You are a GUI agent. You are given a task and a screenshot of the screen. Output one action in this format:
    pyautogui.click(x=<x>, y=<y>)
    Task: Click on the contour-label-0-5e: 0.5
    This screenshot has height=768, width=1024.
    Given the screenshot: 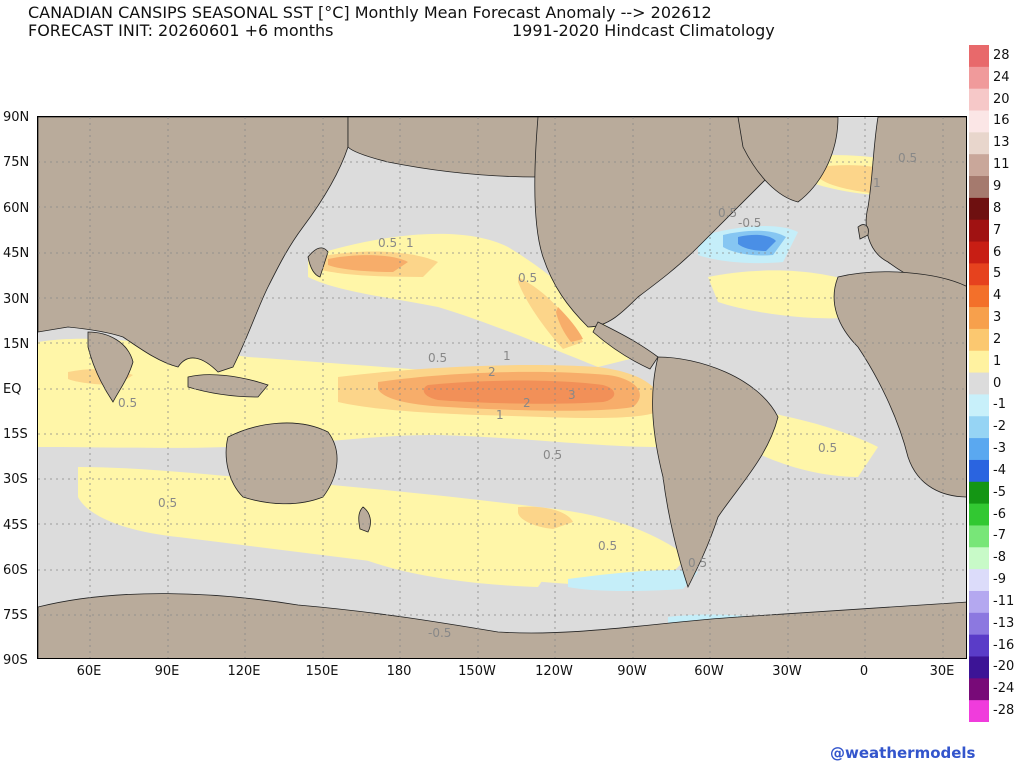 What is the action you would take?
    pyautogui.click(x=727, y=213)
    